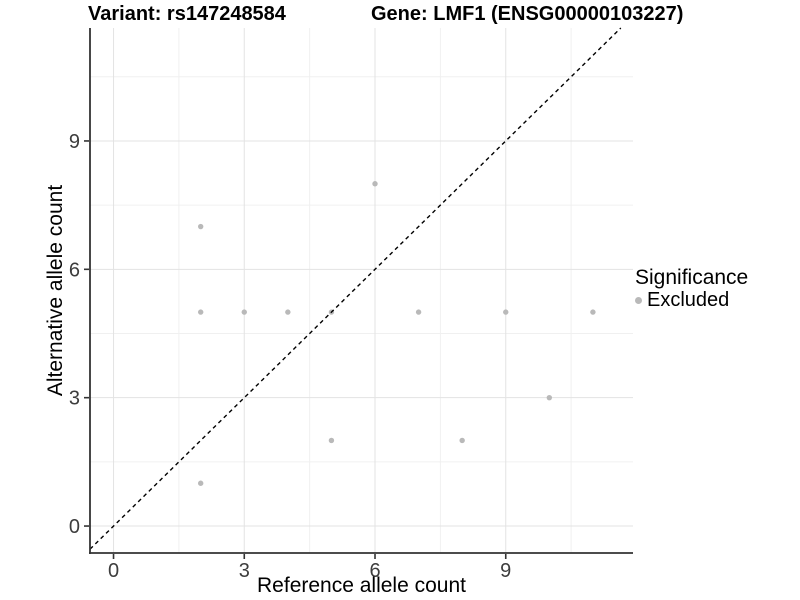 This screenshot has width=800, height=600. What do you see at coordinates (74, 142) in the screenshot?
I see `y-tick-label: 9` at bounding box center [74, 142].